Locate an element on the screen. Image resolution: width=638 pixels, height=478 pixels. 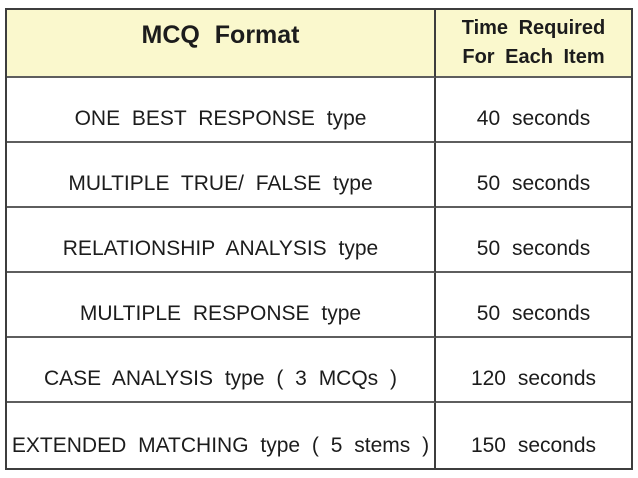
time-required-header-lines: Time Required For Each Item is located at coordinates (534, 43).